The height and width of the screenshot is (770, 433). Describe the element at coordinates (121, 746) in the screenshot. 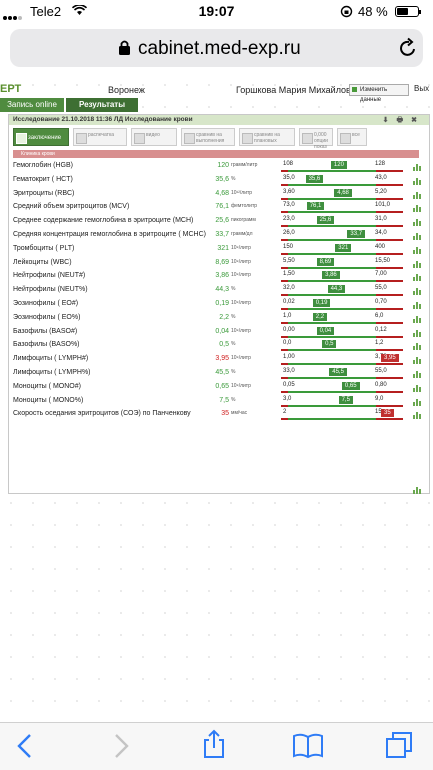

I see `forward-icon` at that location.